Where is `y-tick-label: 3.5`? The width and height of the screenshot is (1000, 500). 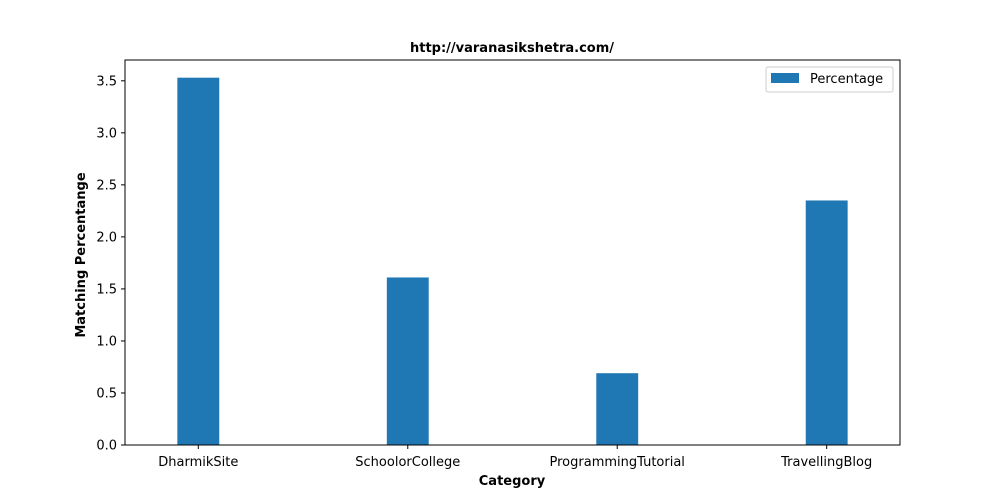
y-tick-label: 3.5 is located at coordinates (106, 81).